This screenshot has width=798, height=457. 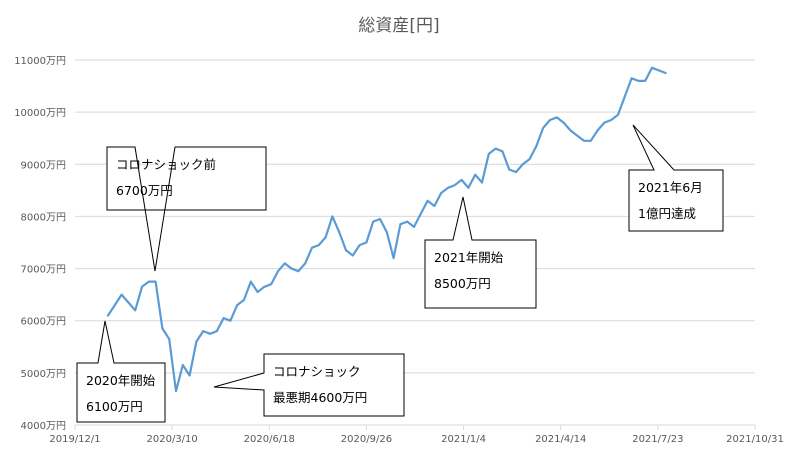 What do you see at coordinates (40, 61) in the screenshot?
I see `y-tick-label: 11000万円` at bounding box center [40, 61].